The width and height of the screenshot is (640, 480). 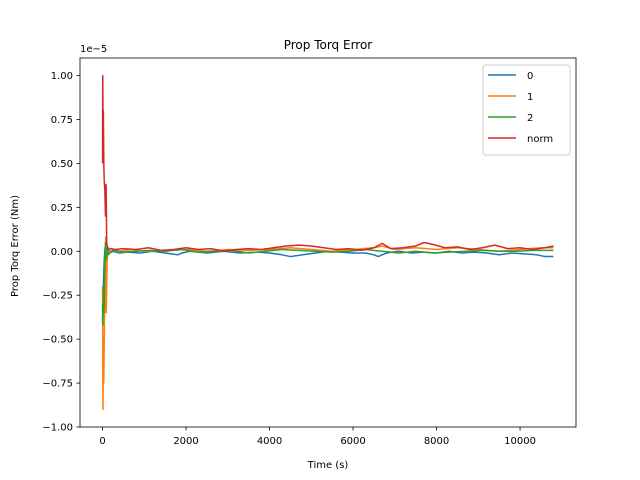 What do you see at coordinates (185, 441) in the screenshot?
I see `x-tick-label: 2000` at bounding box center [185, 441].